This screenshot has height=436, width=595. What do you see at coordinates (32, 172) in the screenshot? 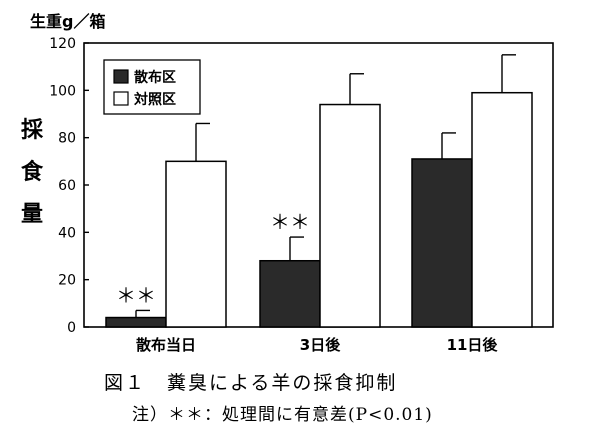
I see `y-axis-label-char: 食` at bounding box center [32, 172].